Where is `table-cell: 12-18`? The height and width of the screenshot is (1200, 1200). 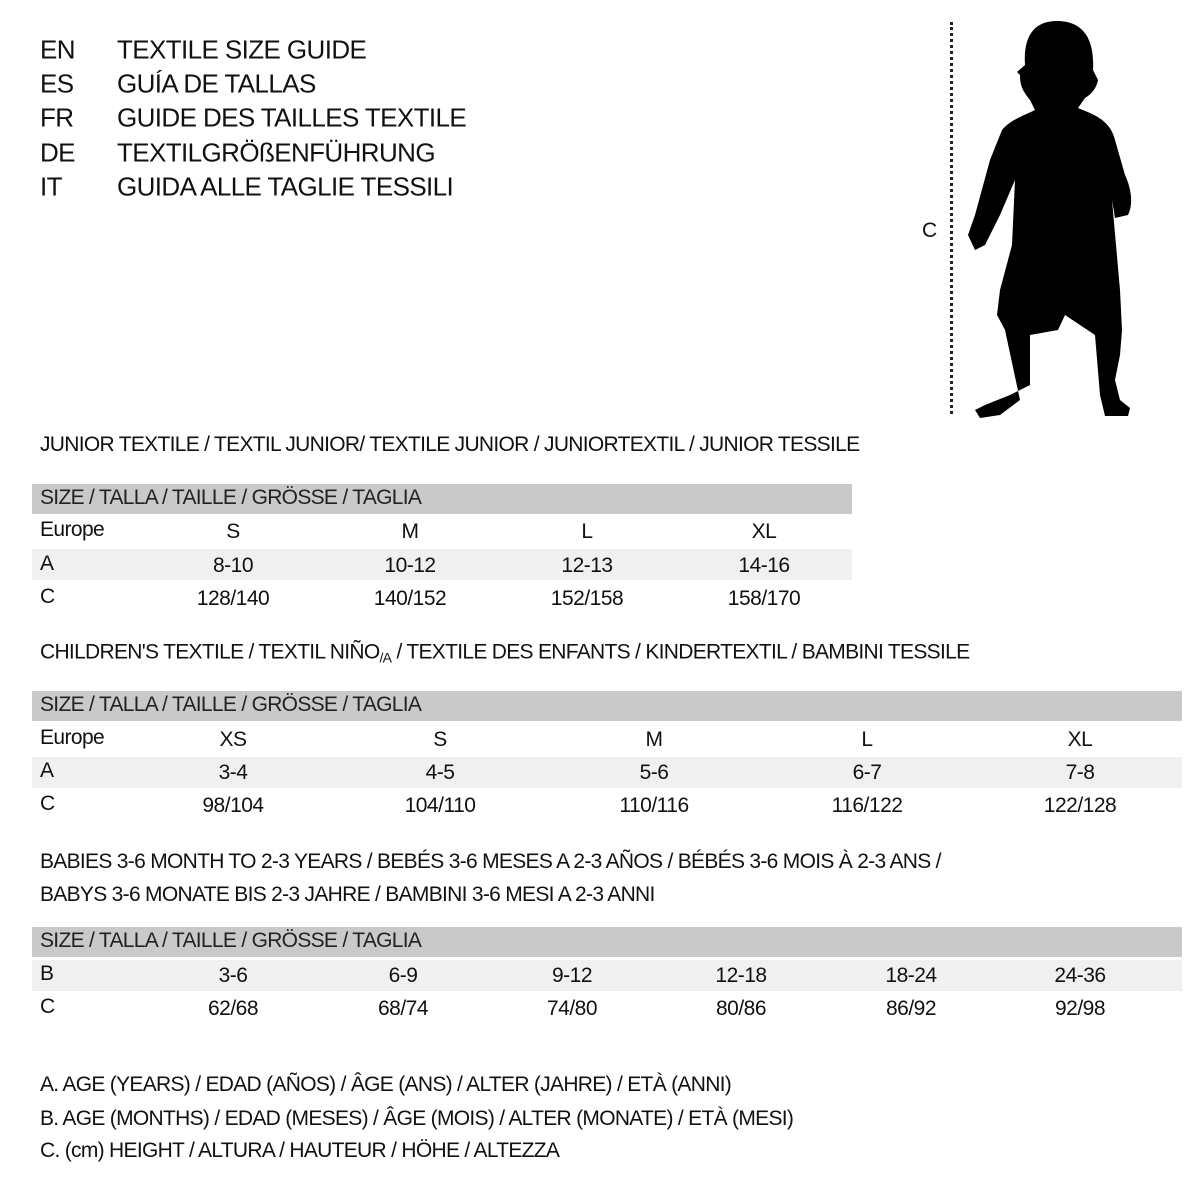
table-cell: 12-18 is located at coordinates (741, 975).